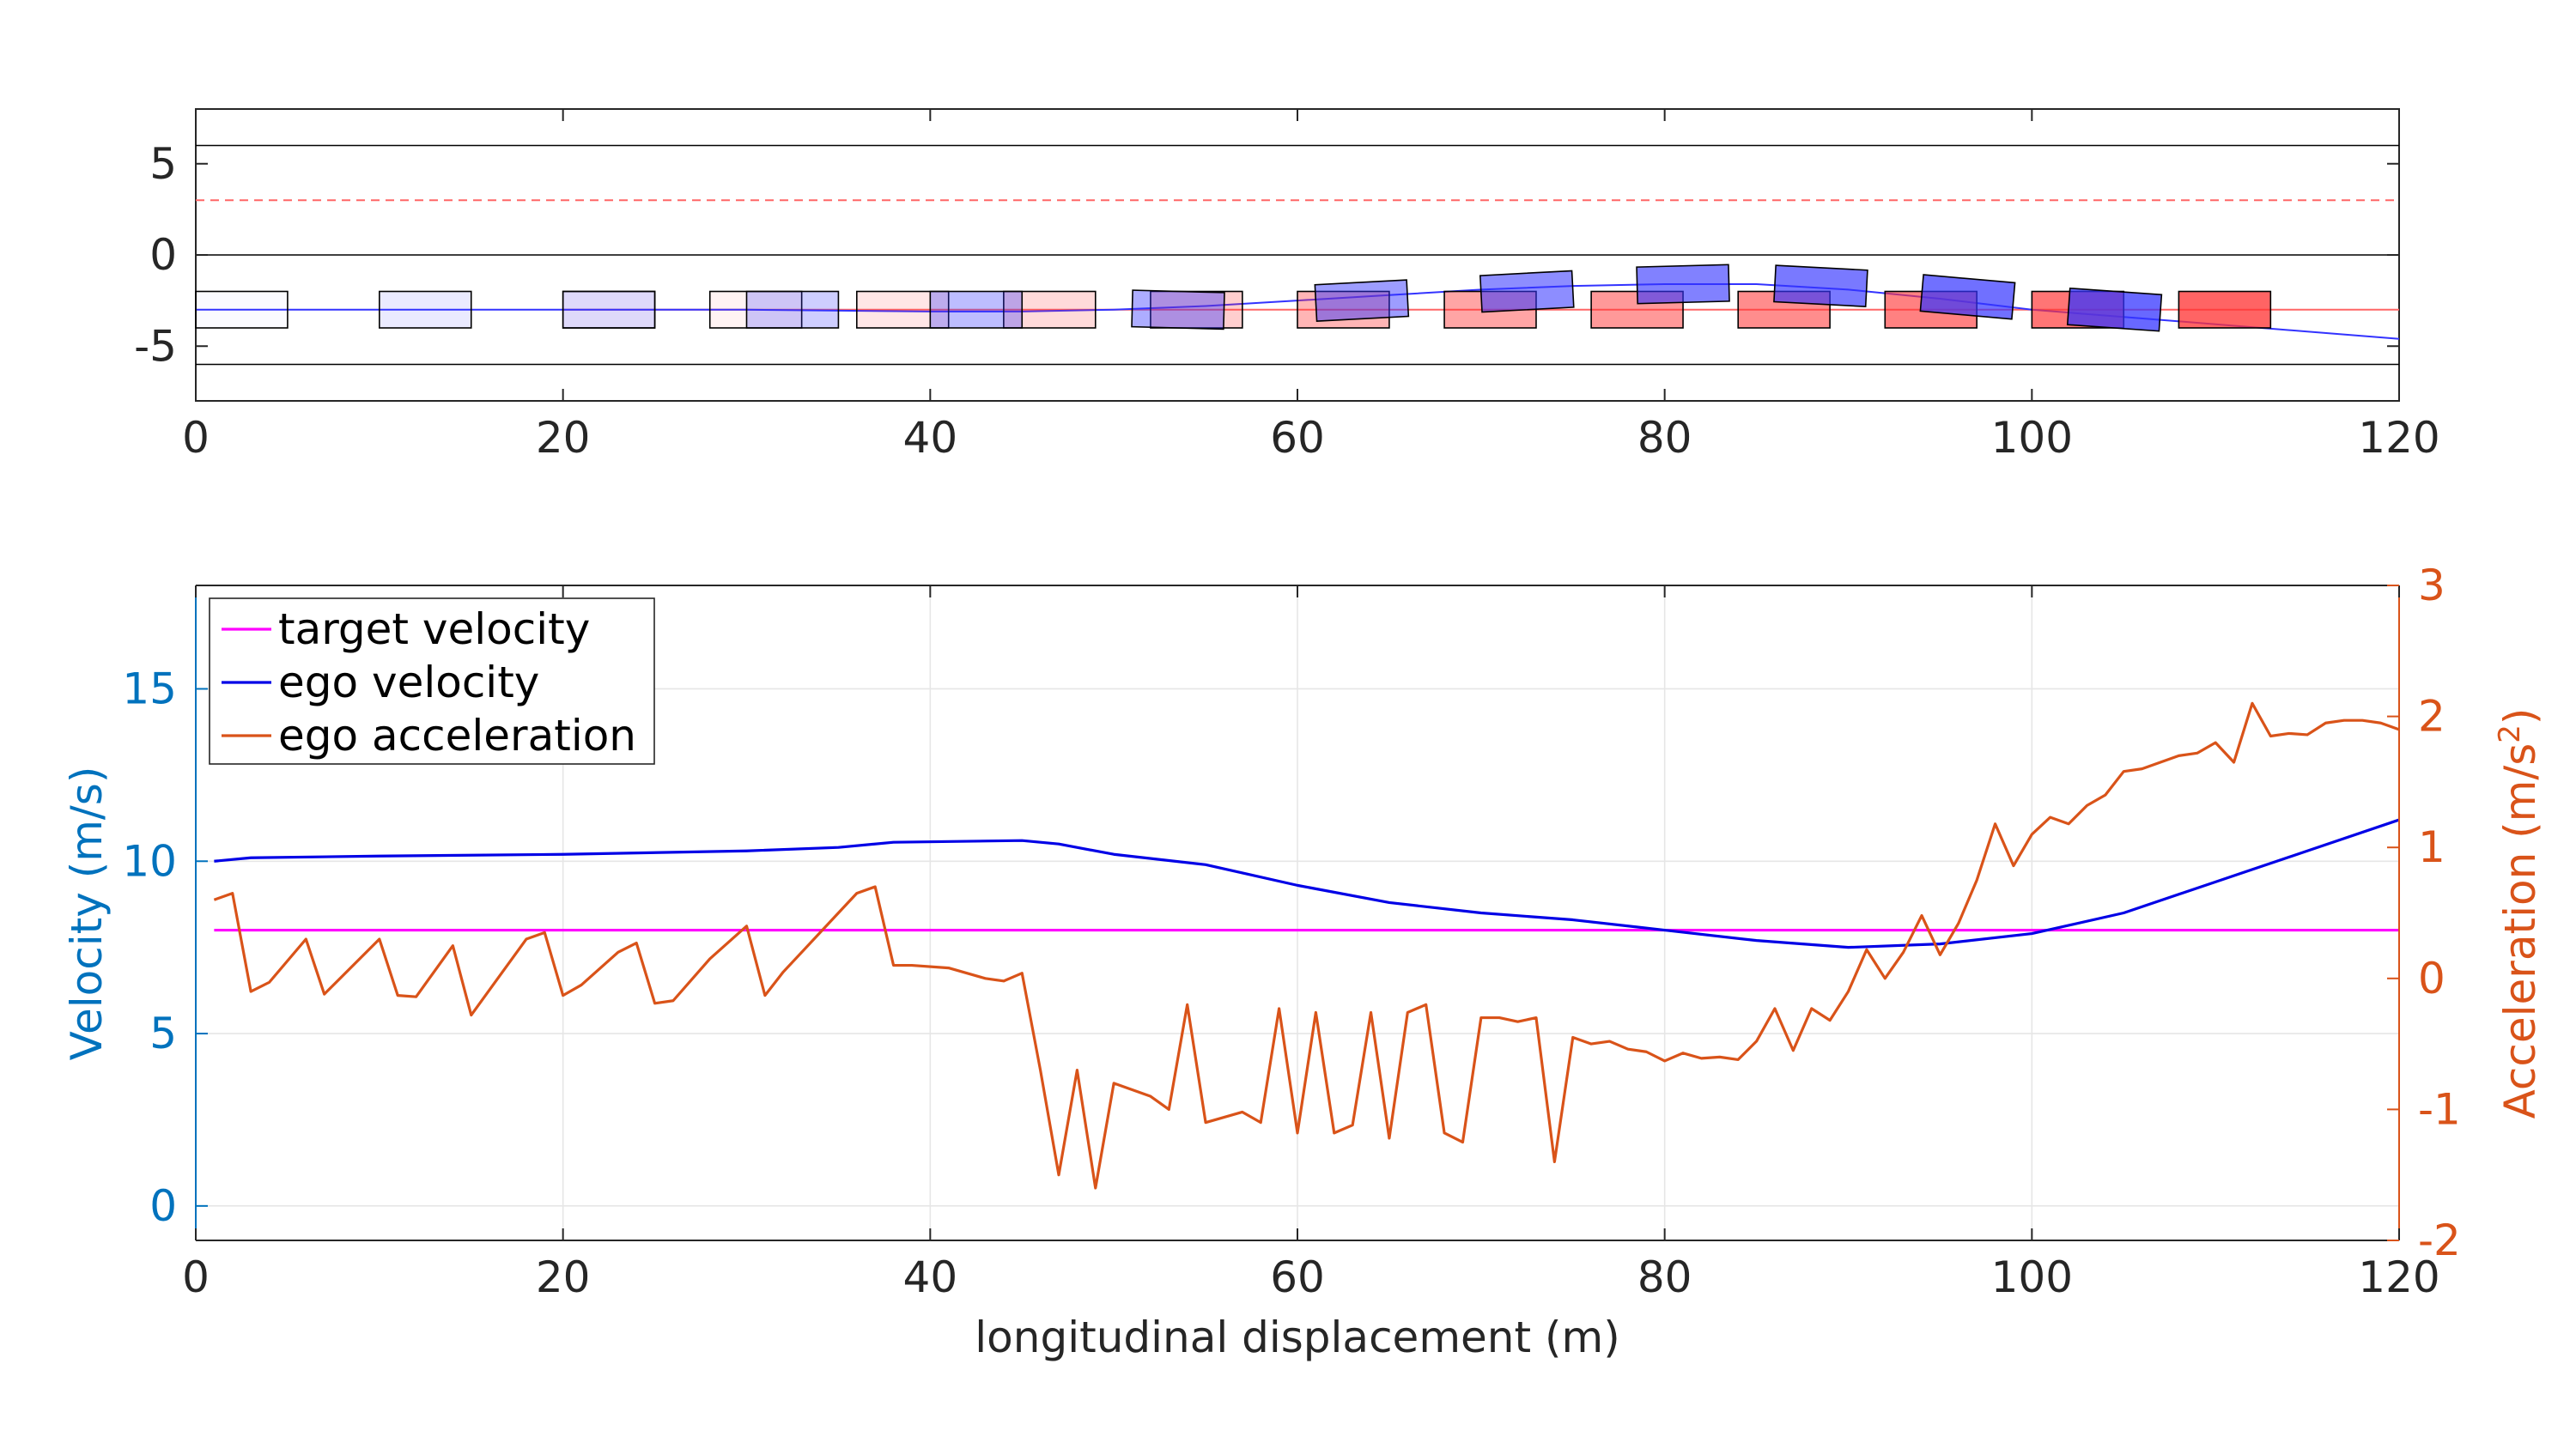  What do you see at coordinates (2440, 1240) in the screenshot?
I see `y-tick-label-right-0: -2` at bounding box center [2440, 1240].